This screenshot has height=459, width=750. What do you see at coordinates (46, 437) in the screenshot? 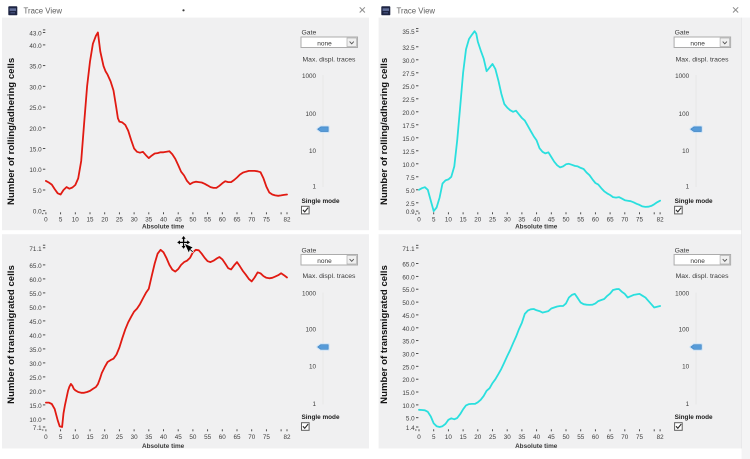
I see `svg-text: 0` at bounding box center [46, 437].